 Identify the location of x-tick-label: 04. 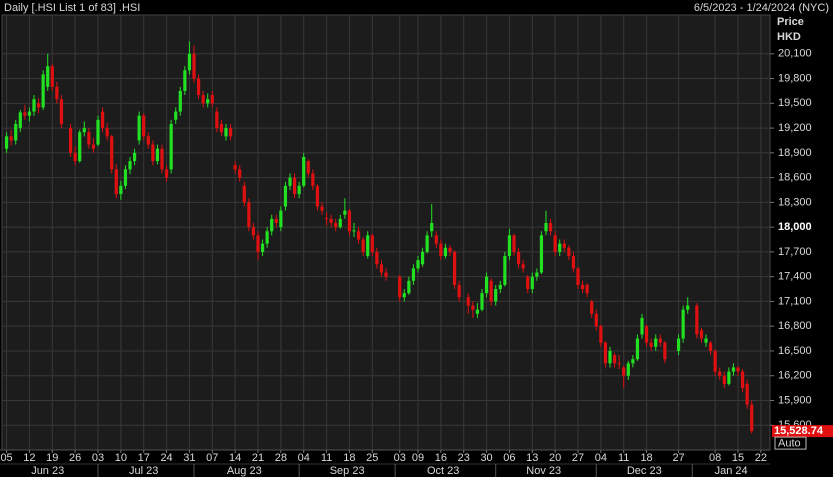
(304, 458).